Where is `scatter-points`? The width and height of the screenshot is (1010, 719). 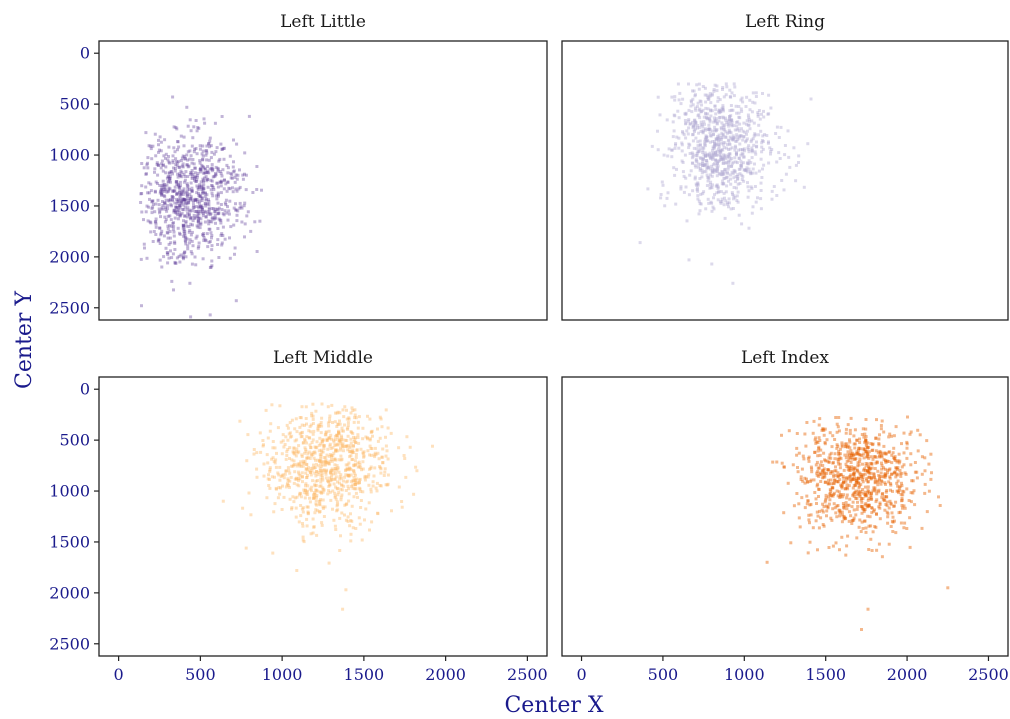
scatter-points is located at coordinates (857, 523).